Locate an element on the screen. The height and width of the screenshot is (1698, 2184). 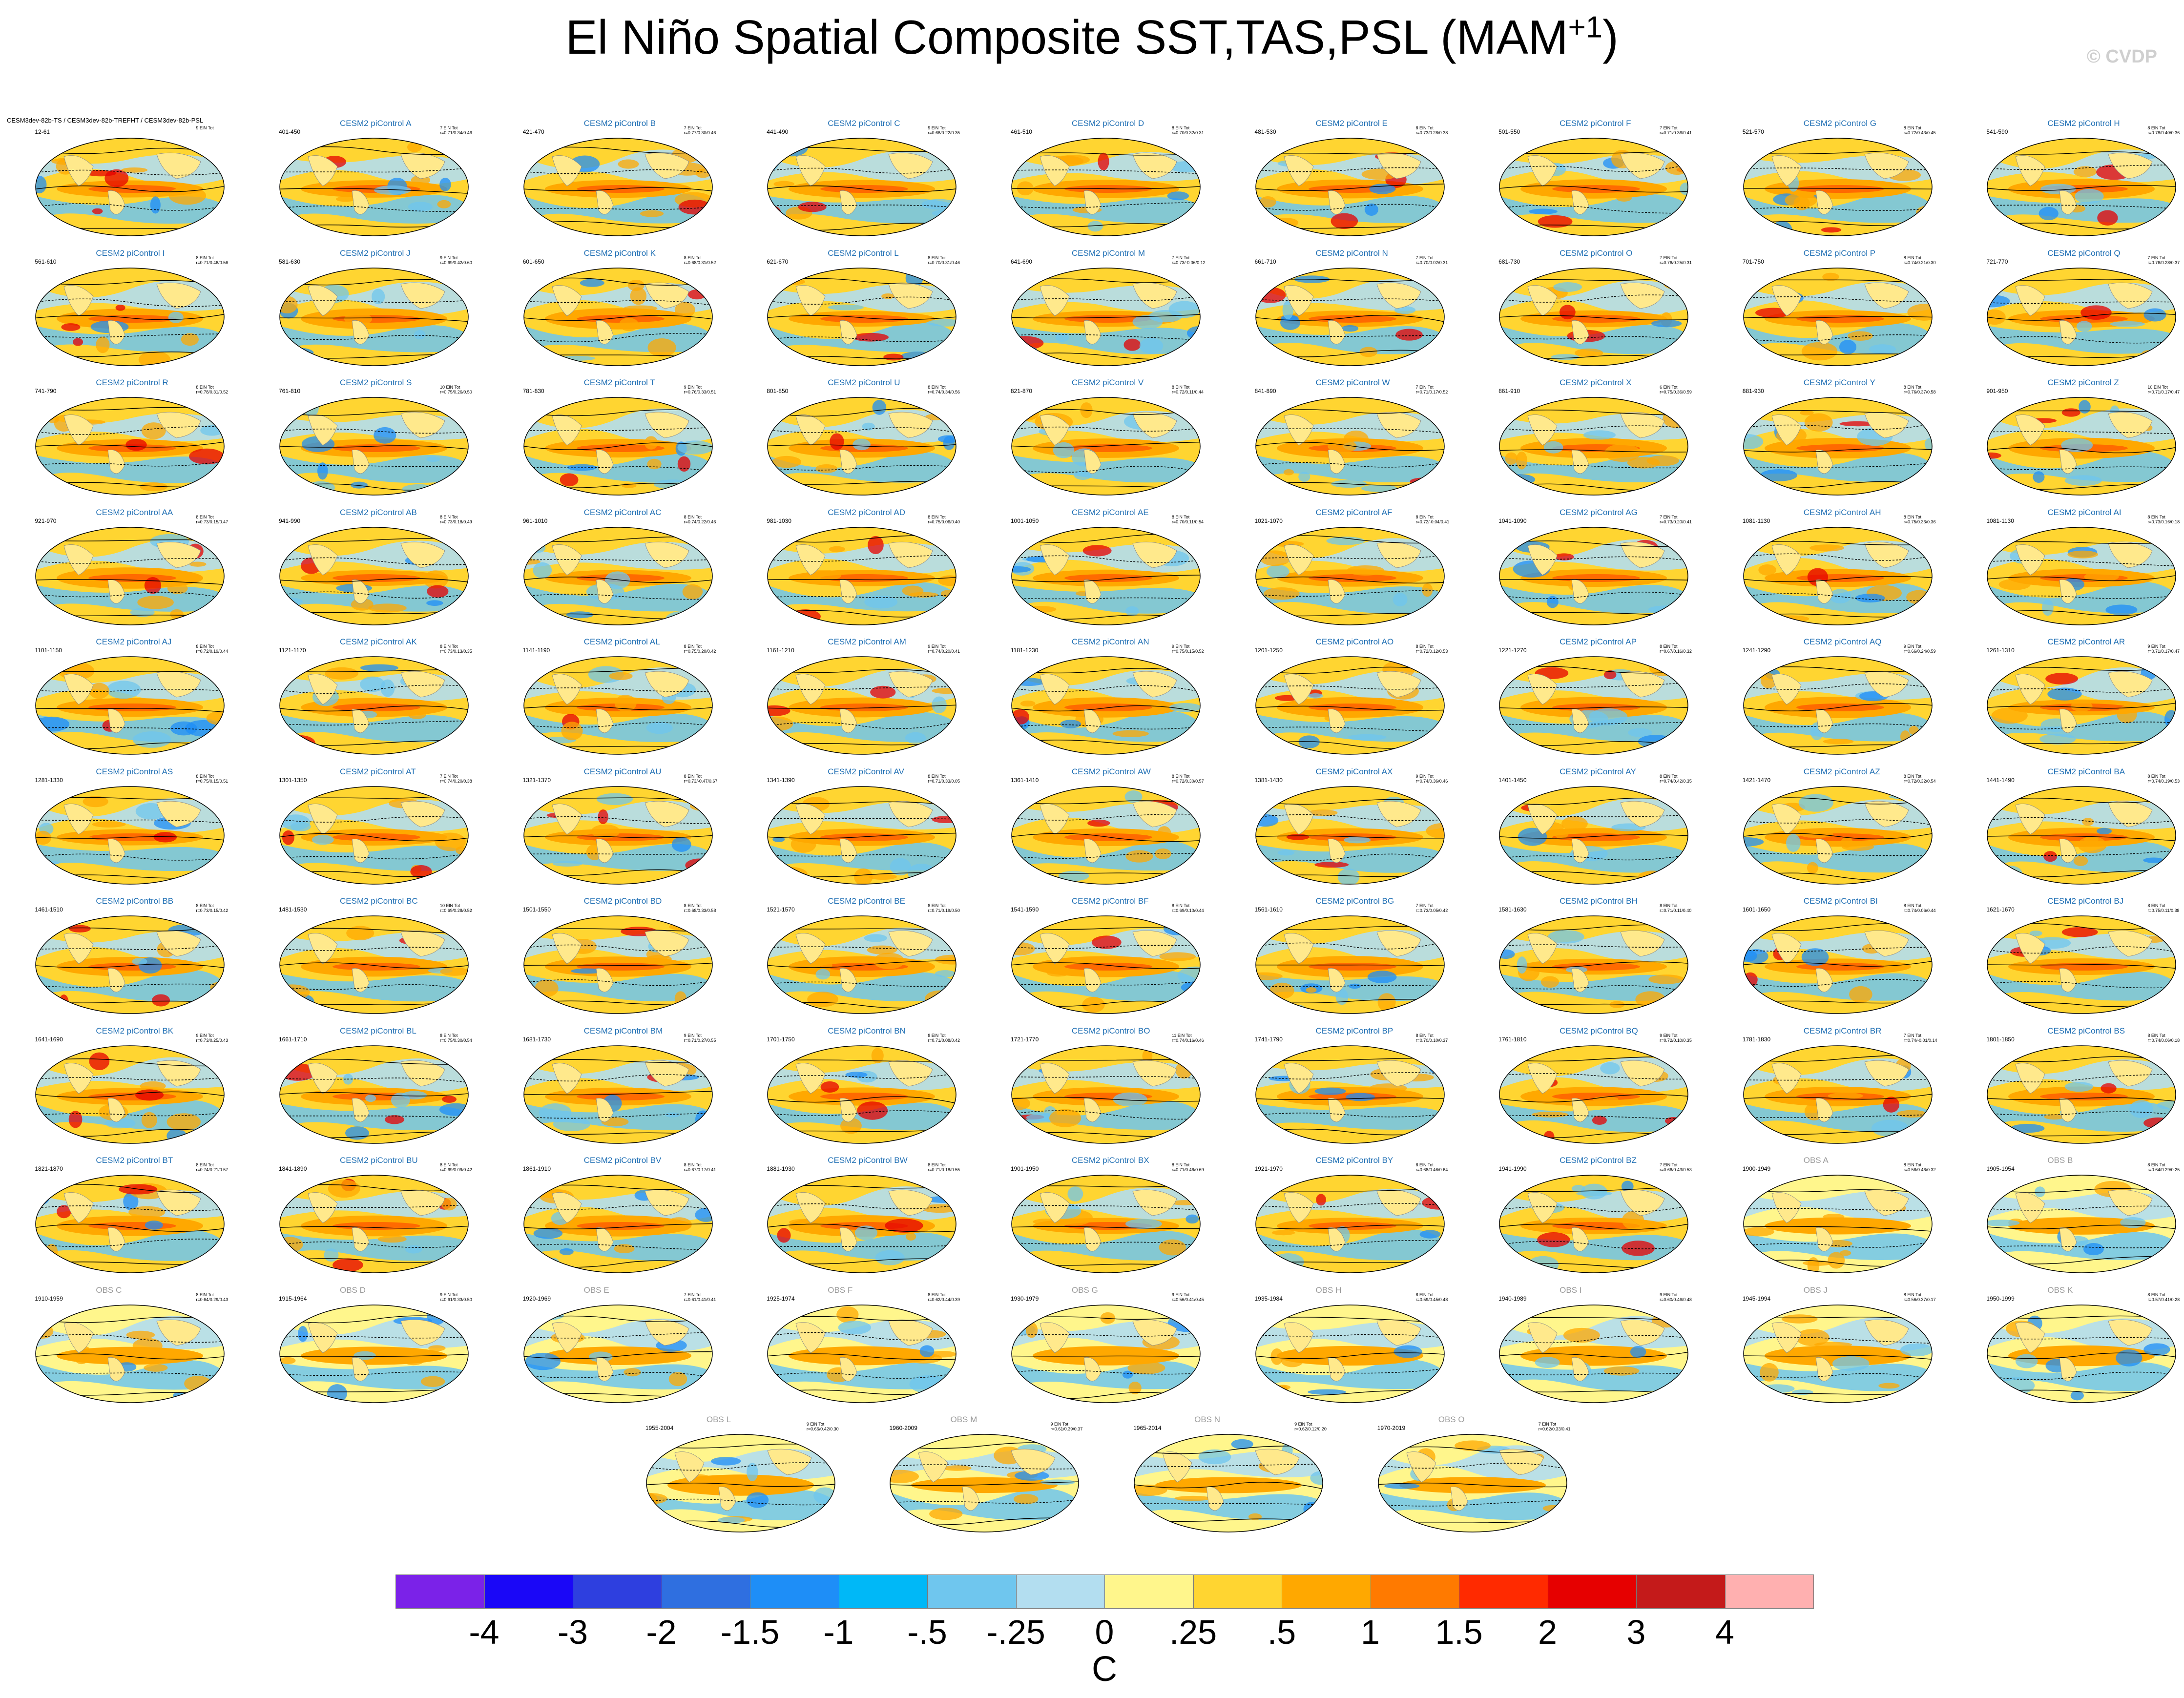
panel-title: CESM2 piControl M is located at coordinates (1108, 253).